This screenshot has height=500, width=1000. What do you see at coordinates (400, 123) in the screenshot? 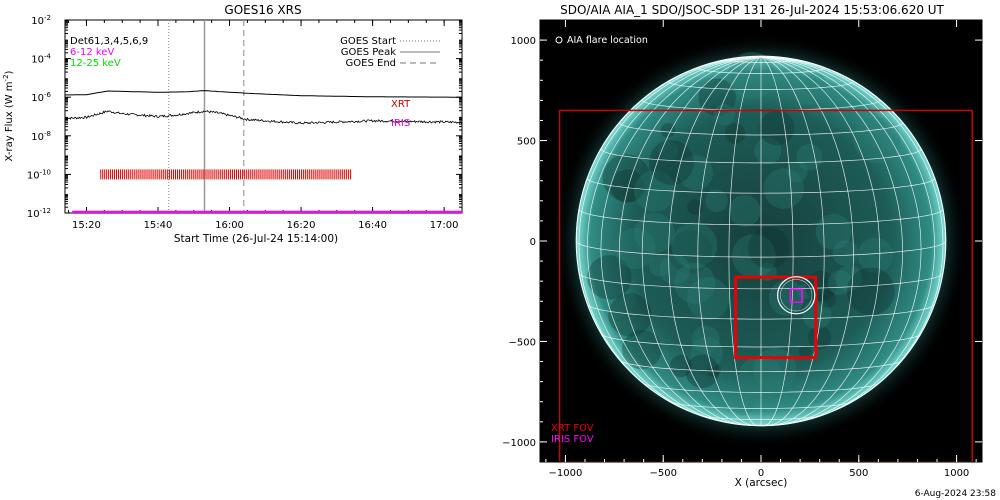
I see `iris-annotation: IRIS` at bounding box center [400, 123].